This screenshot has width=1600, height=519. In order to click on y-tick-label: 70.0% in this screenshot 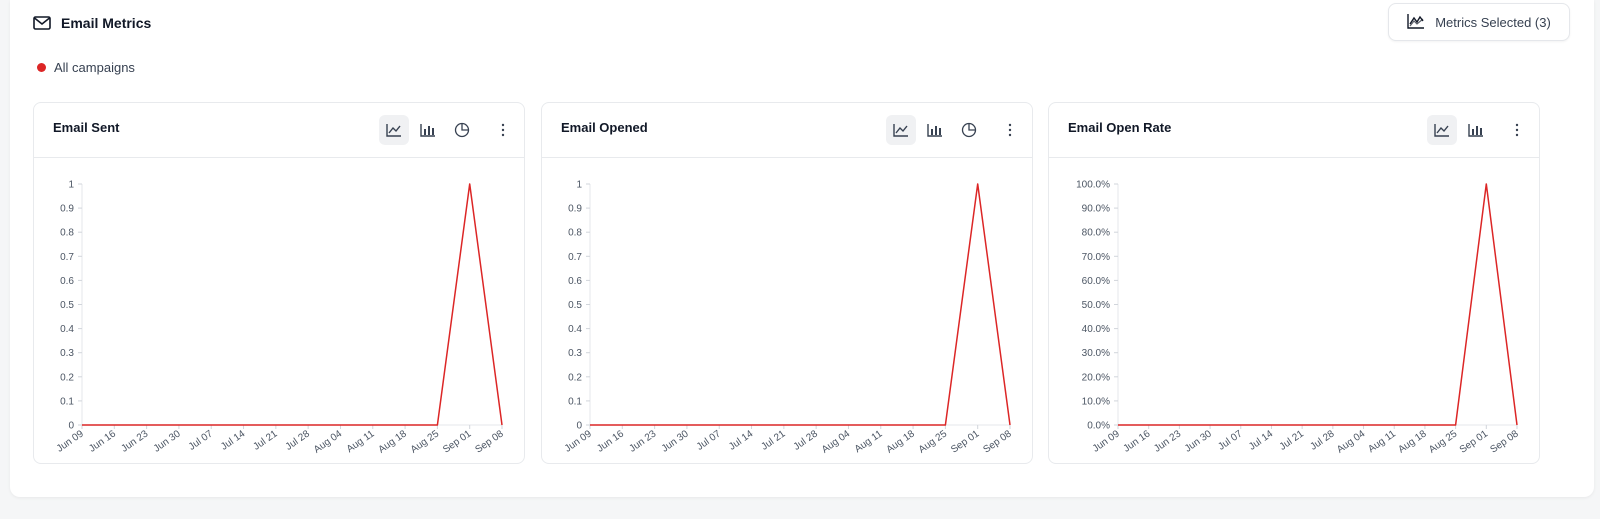, I will do `click(1096, 257)`.